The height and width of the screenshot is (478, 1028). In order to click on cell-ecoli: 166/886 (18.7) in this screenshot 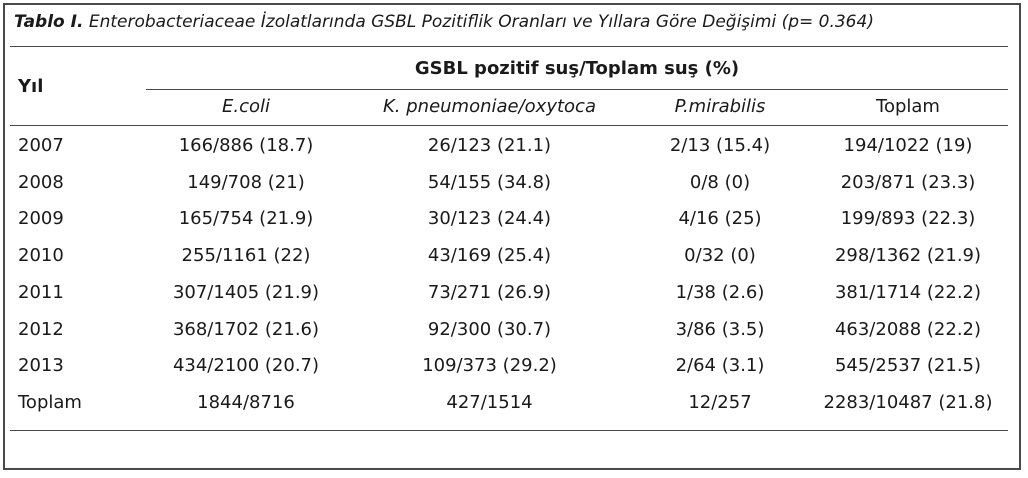, I will do `click(246, 145)`.